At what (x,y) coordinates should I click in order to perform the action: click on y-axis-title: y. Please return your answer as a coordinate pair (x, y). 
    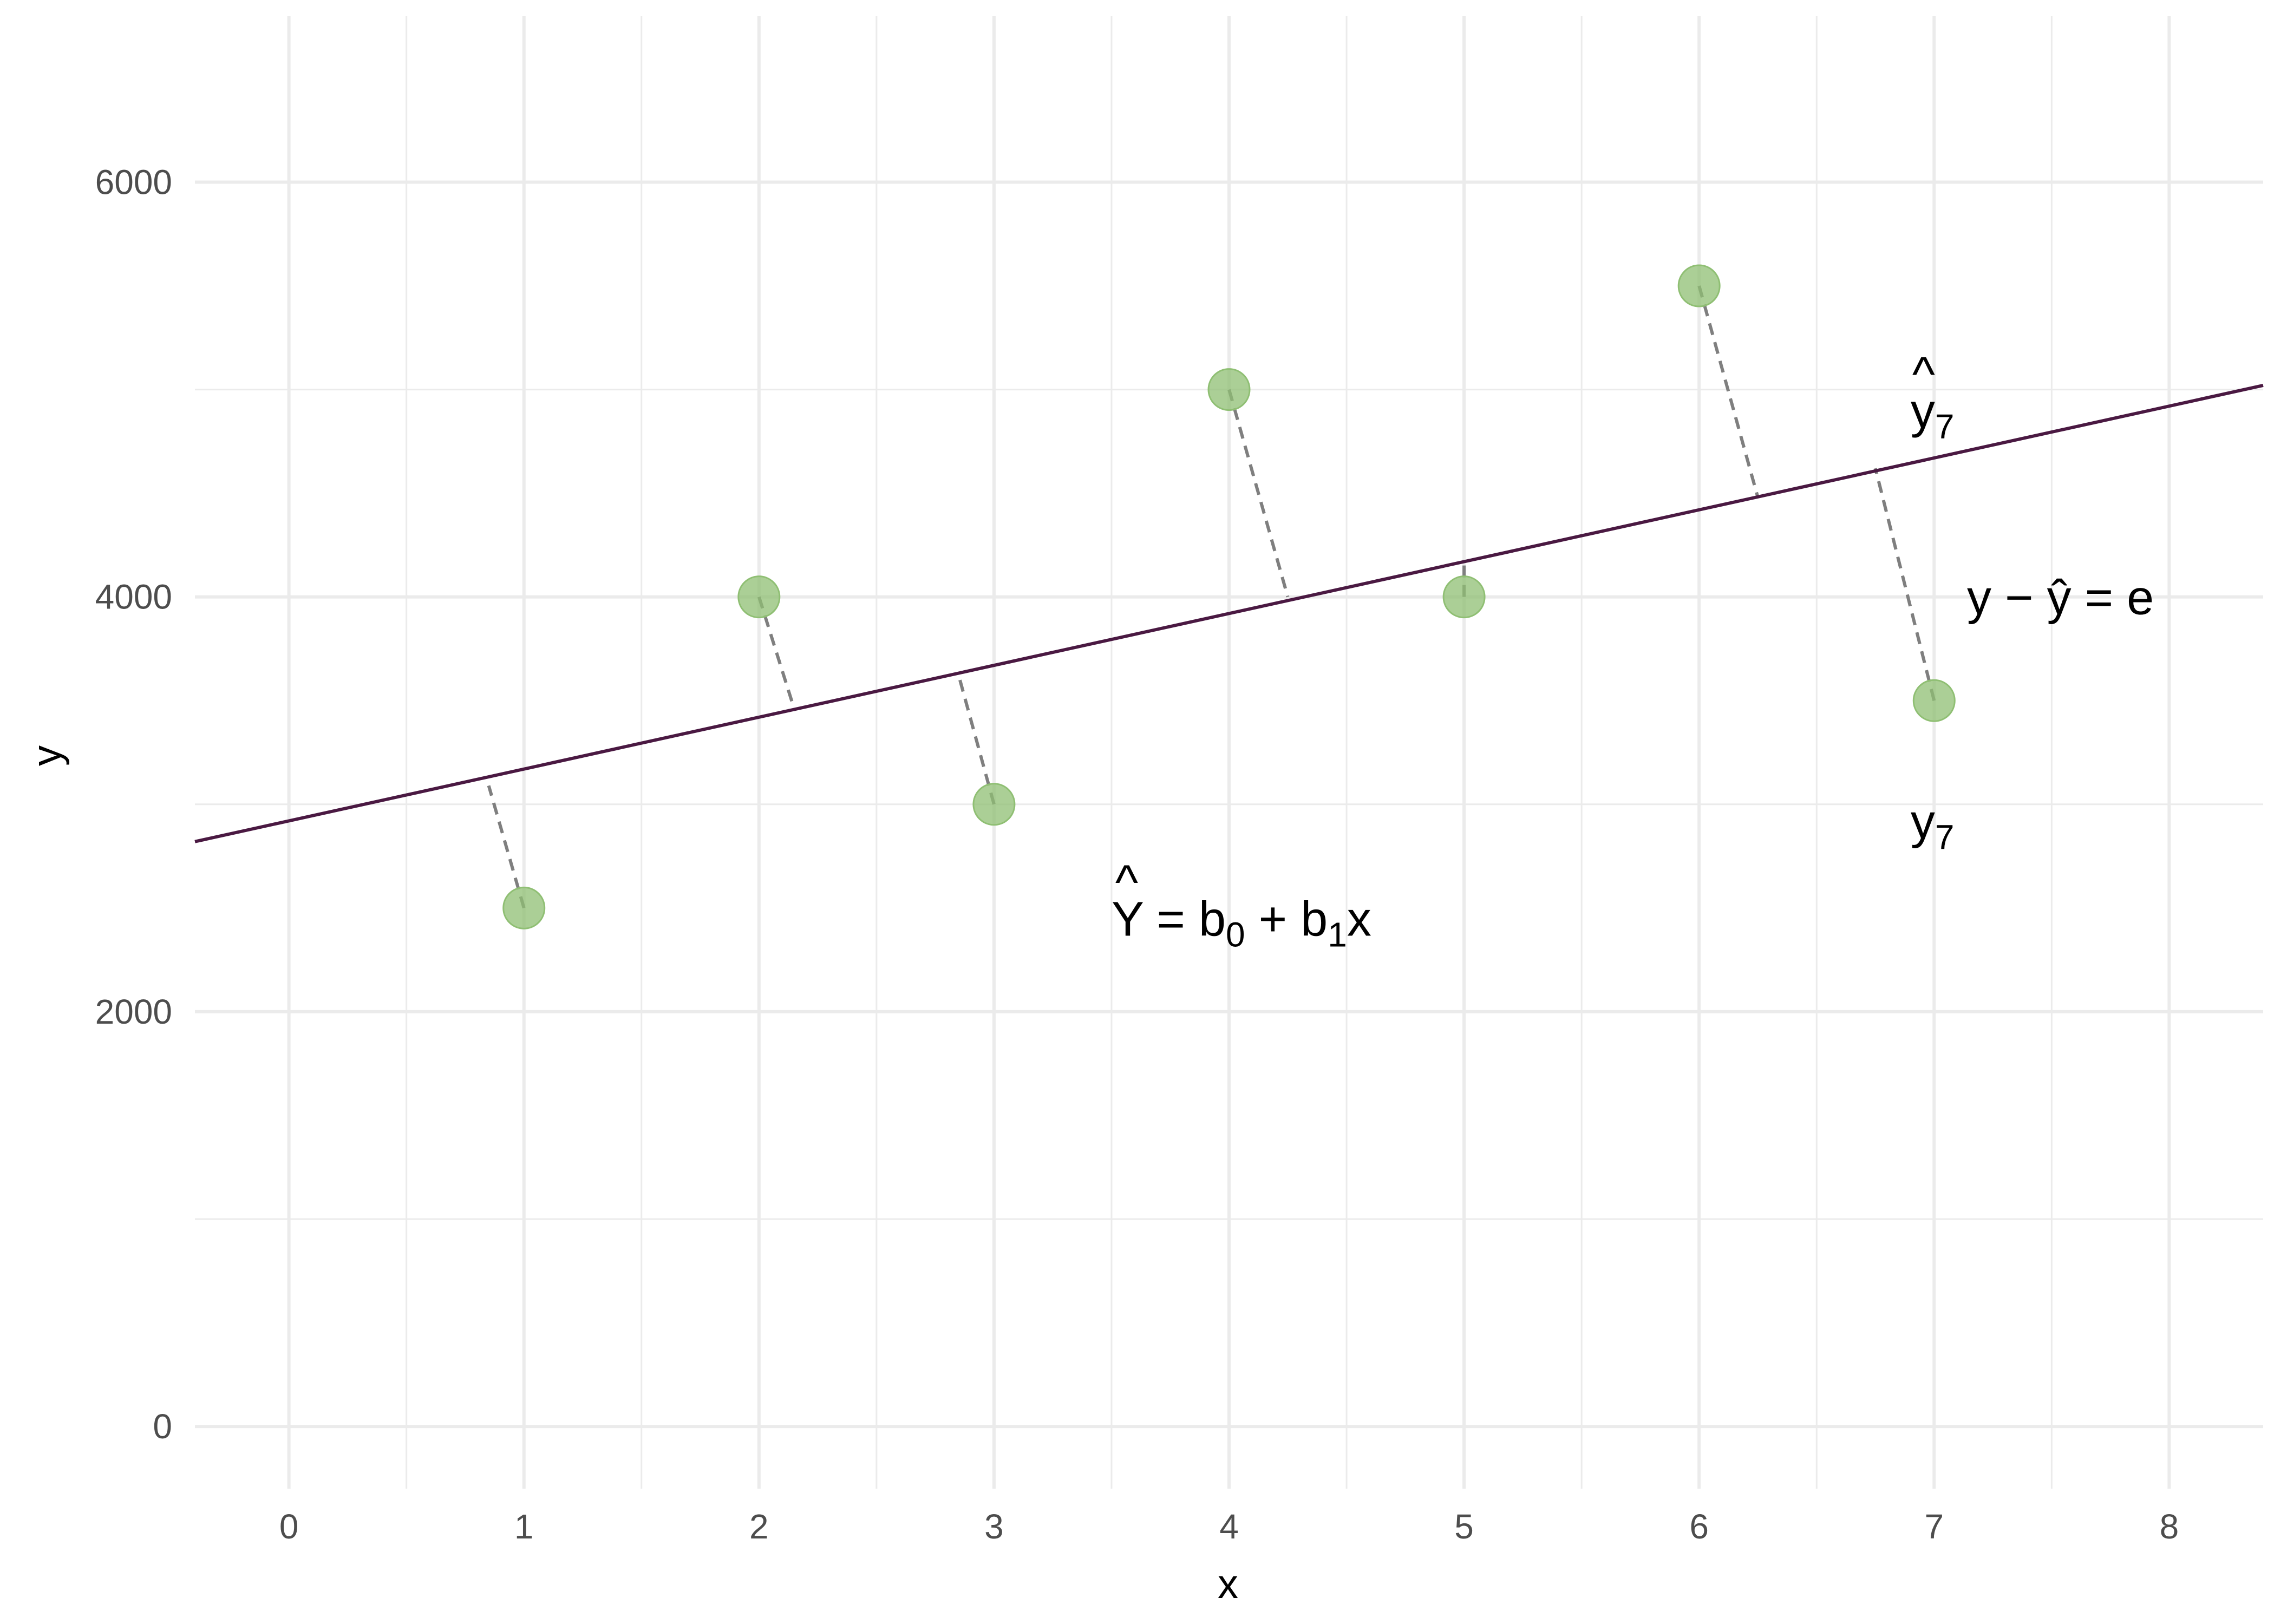
    Looking at the image, I should click on (47, 756).